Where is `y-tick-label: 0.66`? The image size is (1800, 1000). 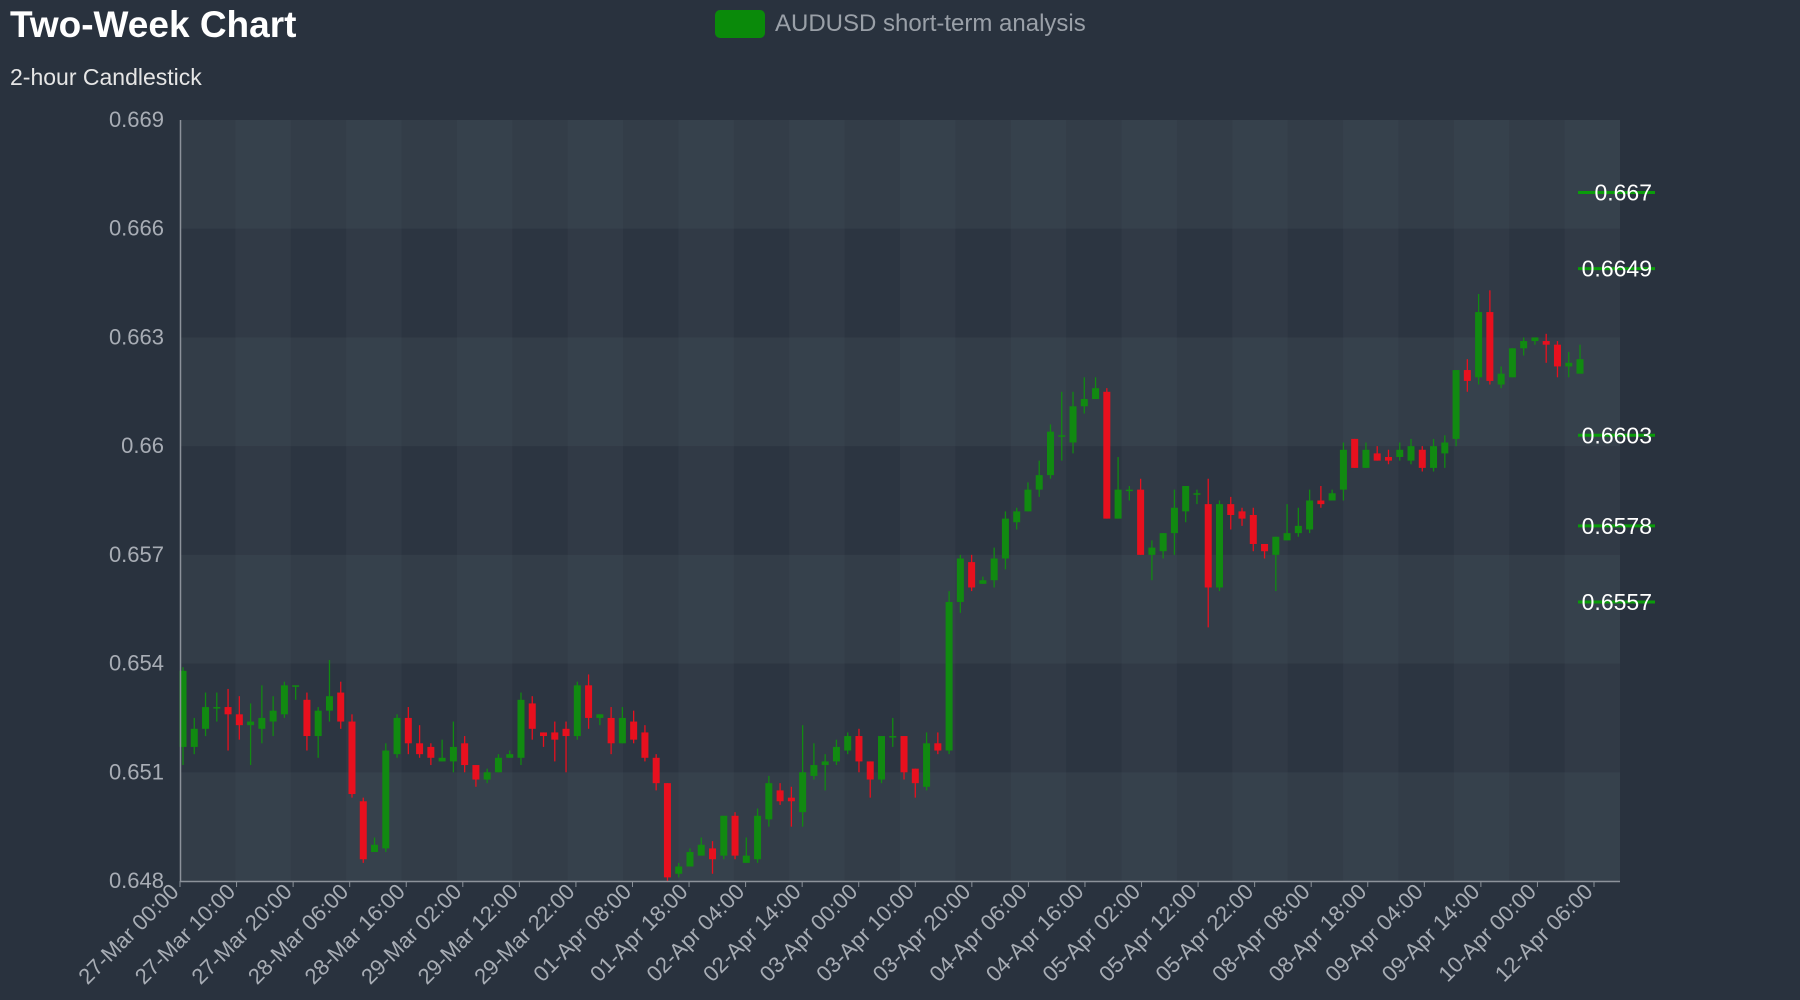
y-tick-label: 0.66 is located at coordinates (142, 445).